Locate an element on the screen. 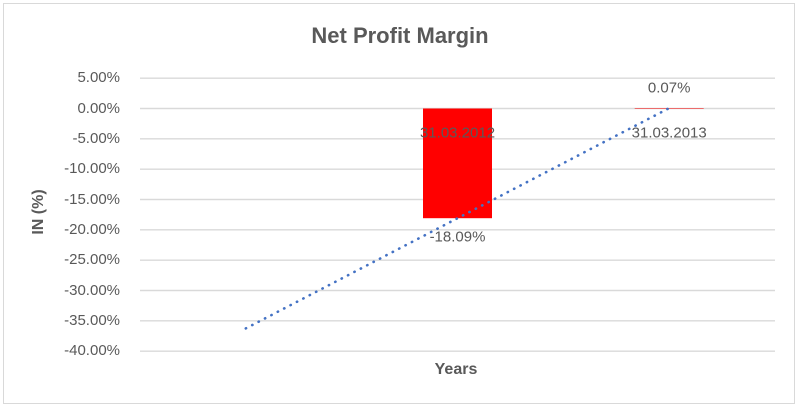  bar-31.03.2013 is located at coordinates (669, 108).